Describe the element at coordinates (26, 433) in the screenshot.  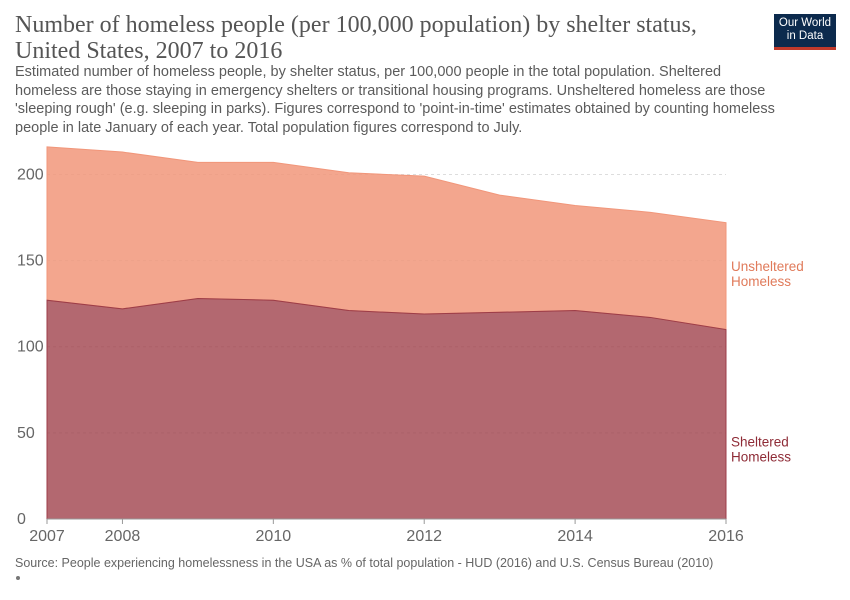
I see `y-tick-label-50: 50` at that location.